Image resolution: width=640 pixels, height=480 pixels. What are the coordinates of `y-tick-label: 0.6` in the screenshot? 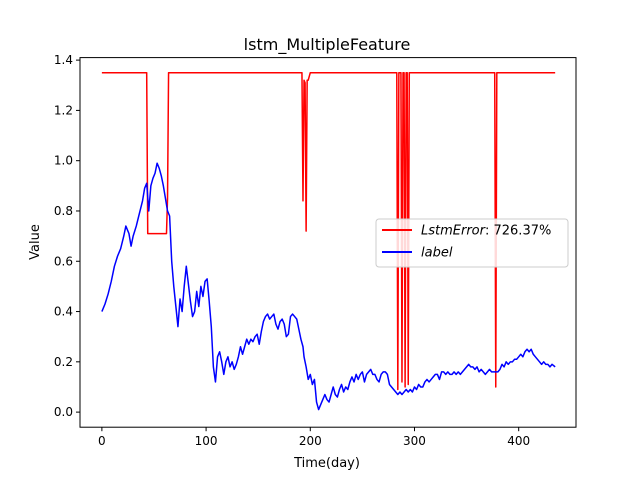 It's located at (63, 261).